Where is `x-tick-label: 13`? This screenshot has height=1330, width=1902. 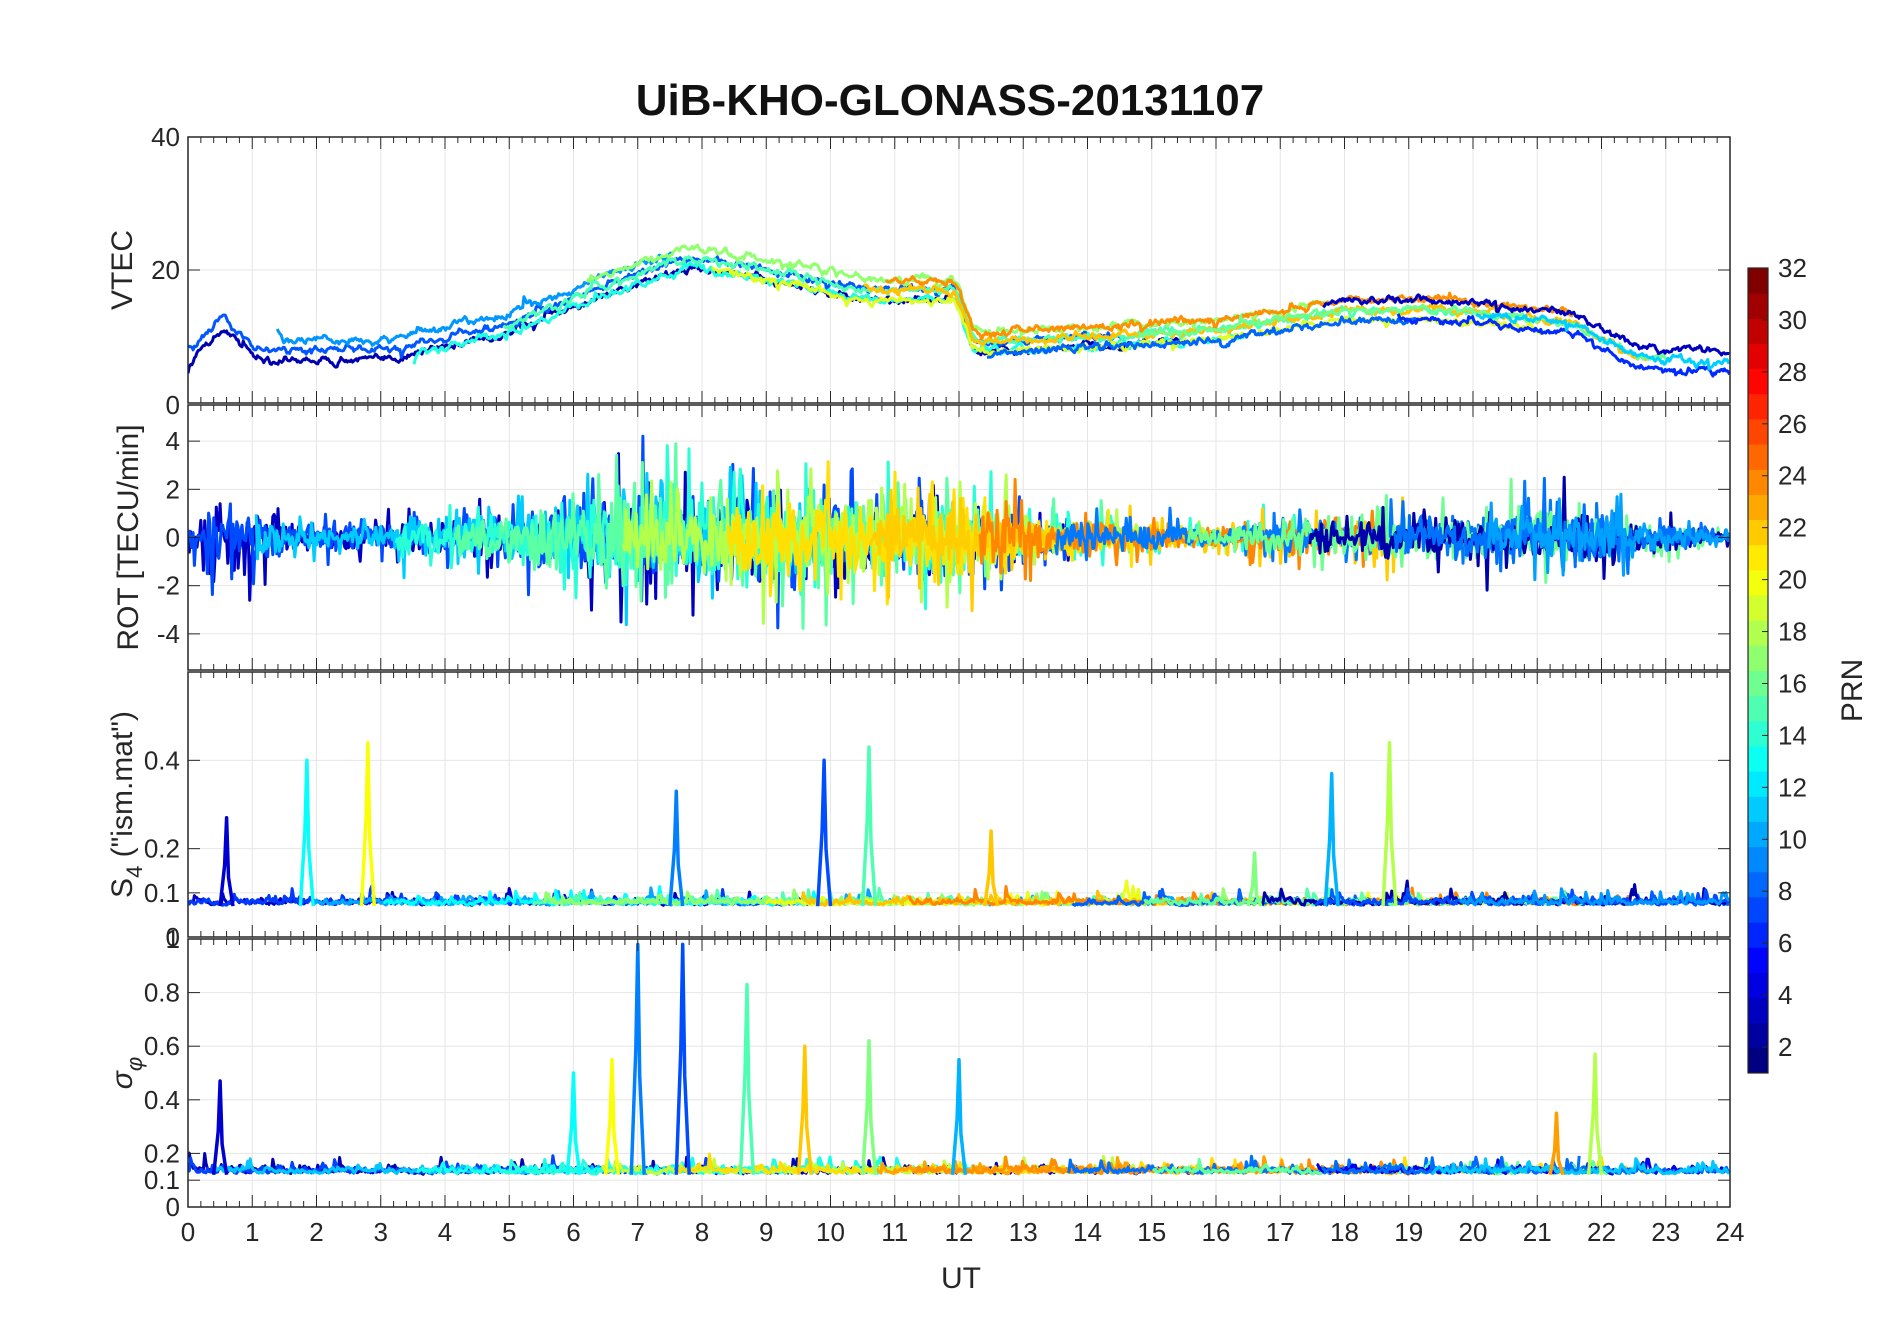
x-tick-label: 13 is located at coordinates (1023, 1232).